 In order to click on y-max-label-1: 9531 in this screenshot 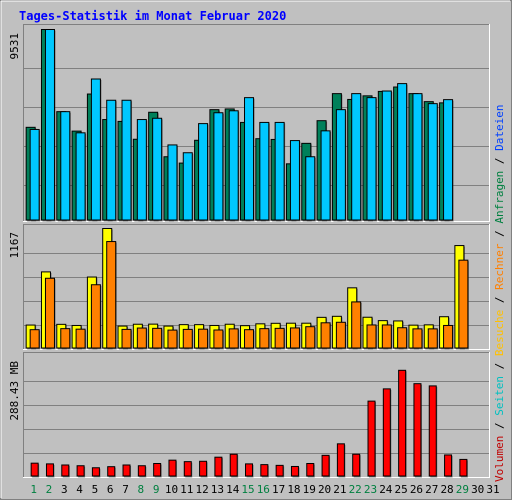, I will do `click(14, 46)`.